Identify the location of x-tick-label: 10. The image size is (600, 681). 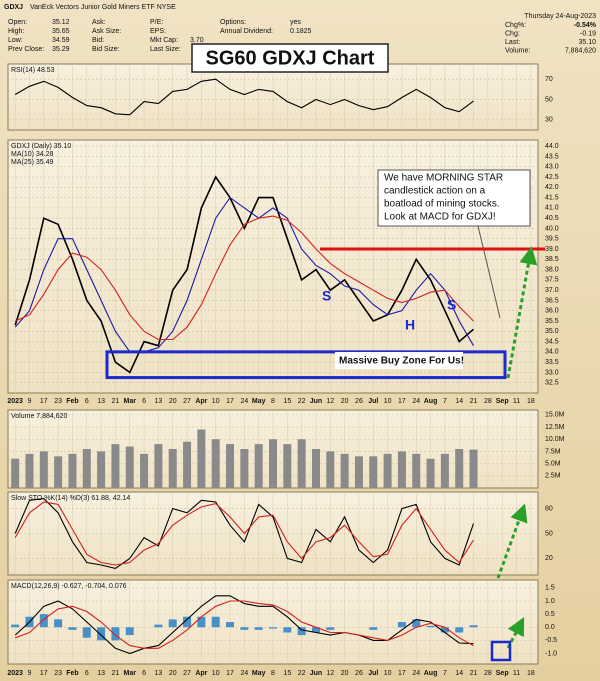
(388, 673).